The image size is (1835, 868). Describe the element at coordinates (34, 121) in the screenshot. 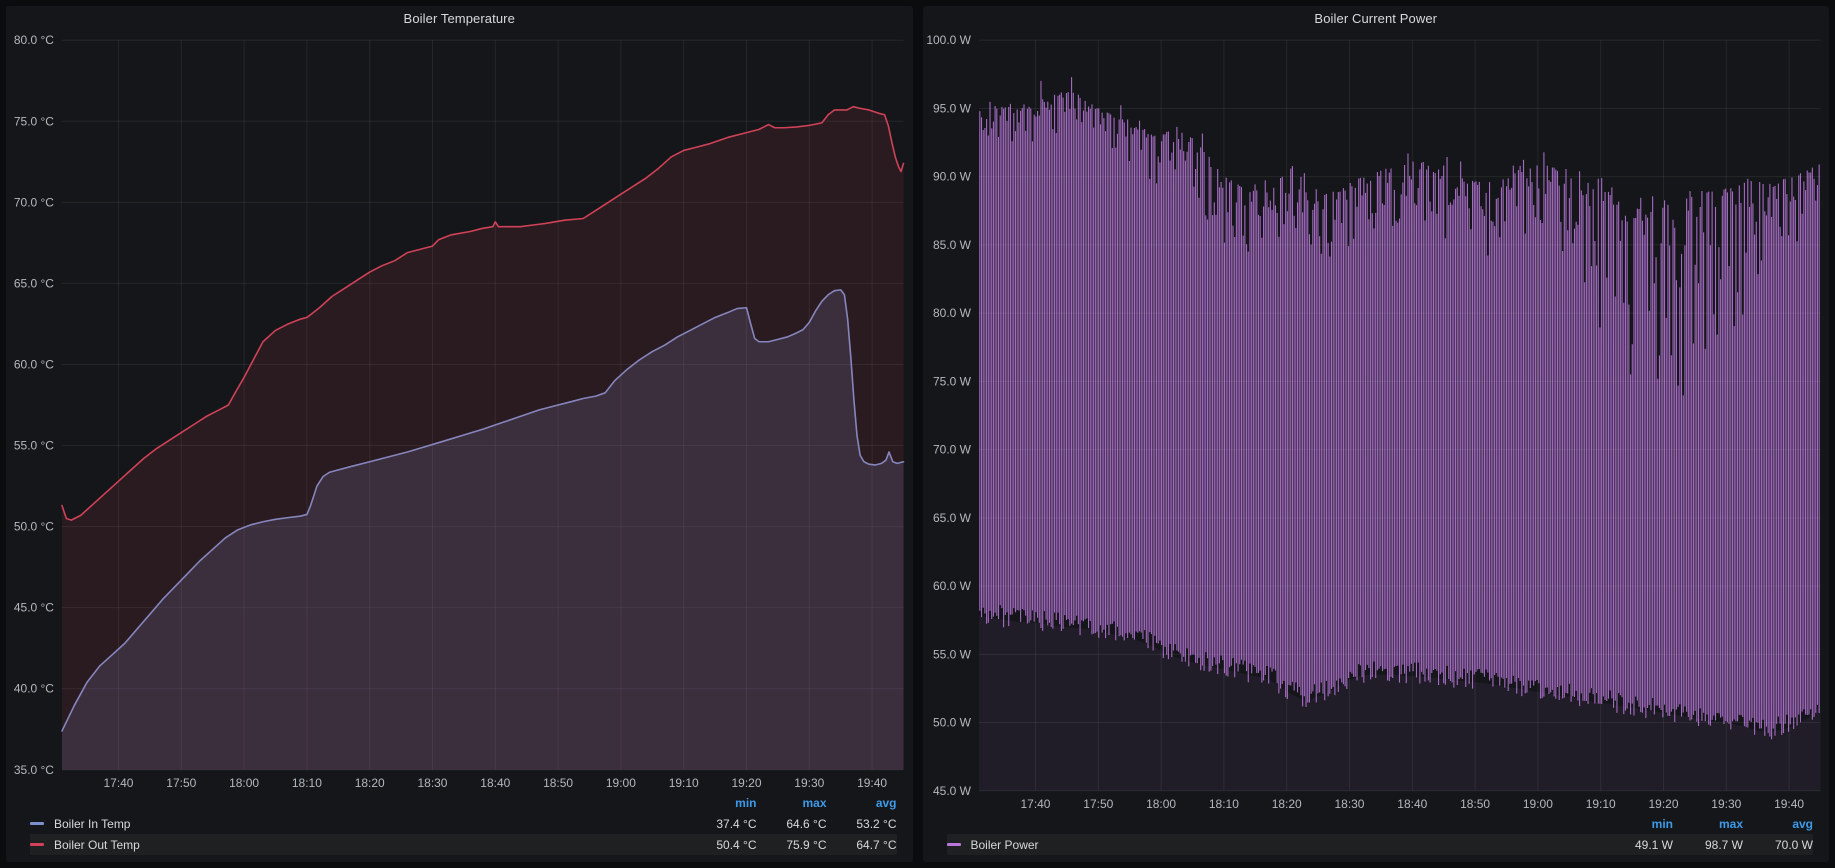

I see `y-tick-label: 75.0 °C` at that location.